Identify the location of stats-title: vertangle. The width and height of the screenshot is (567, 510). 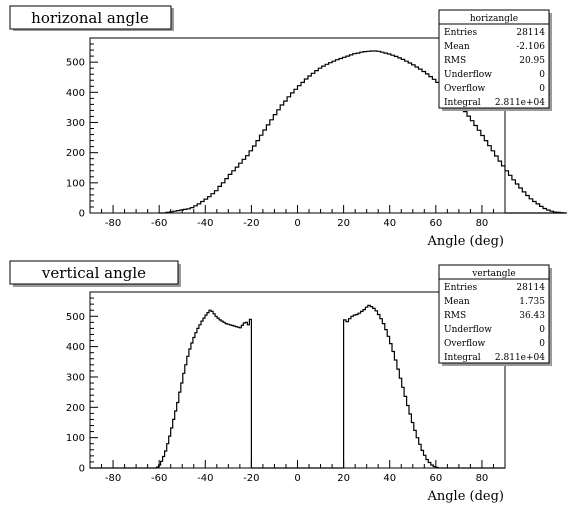
(493, 274).